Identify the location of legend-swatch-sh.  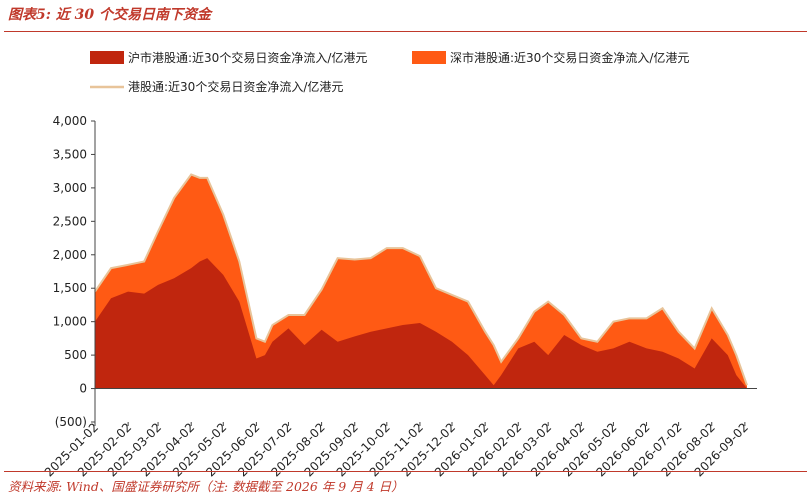
(107, 57).